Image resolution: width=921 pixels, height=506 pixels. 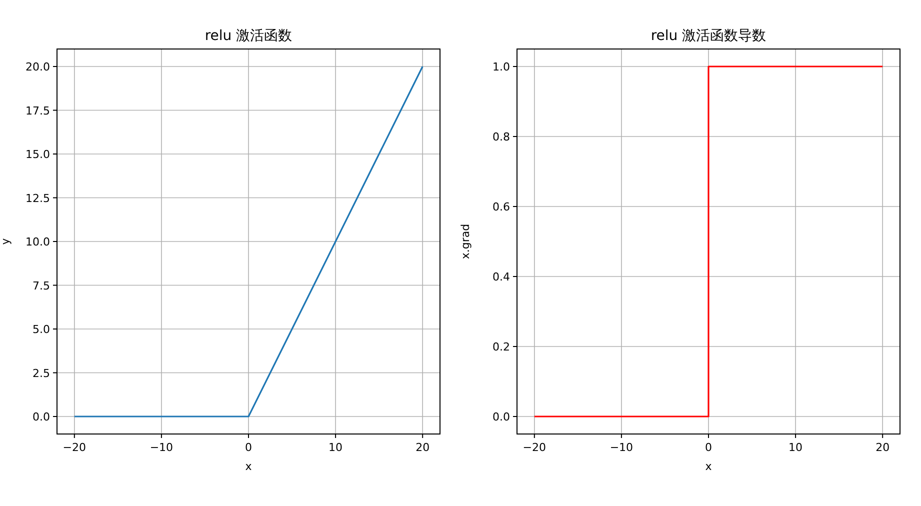 What do you see at coordinates (501, 277) in the screenshot?
I see `y-tick-label: 0.4` at bounding box center [501, 277].